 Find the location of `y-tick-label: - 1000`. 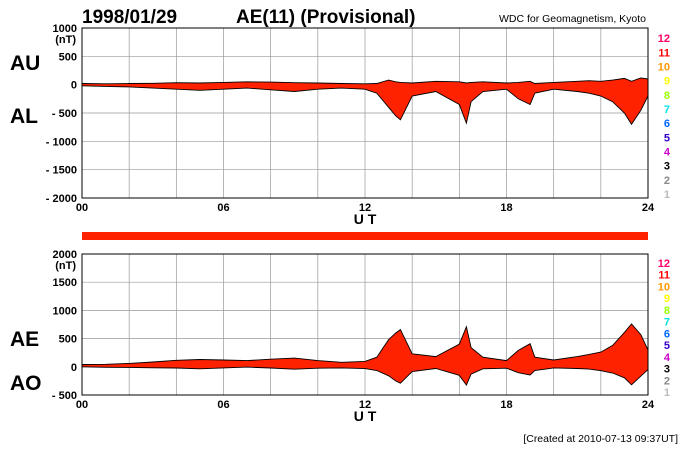

y-tick-label: - 1000 is located at coordinates (61, 142).